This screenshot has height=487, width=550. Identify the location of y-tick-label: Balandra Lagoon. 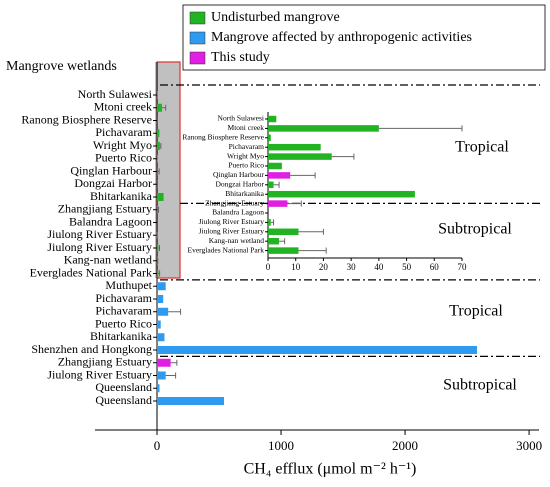
(110, 221).